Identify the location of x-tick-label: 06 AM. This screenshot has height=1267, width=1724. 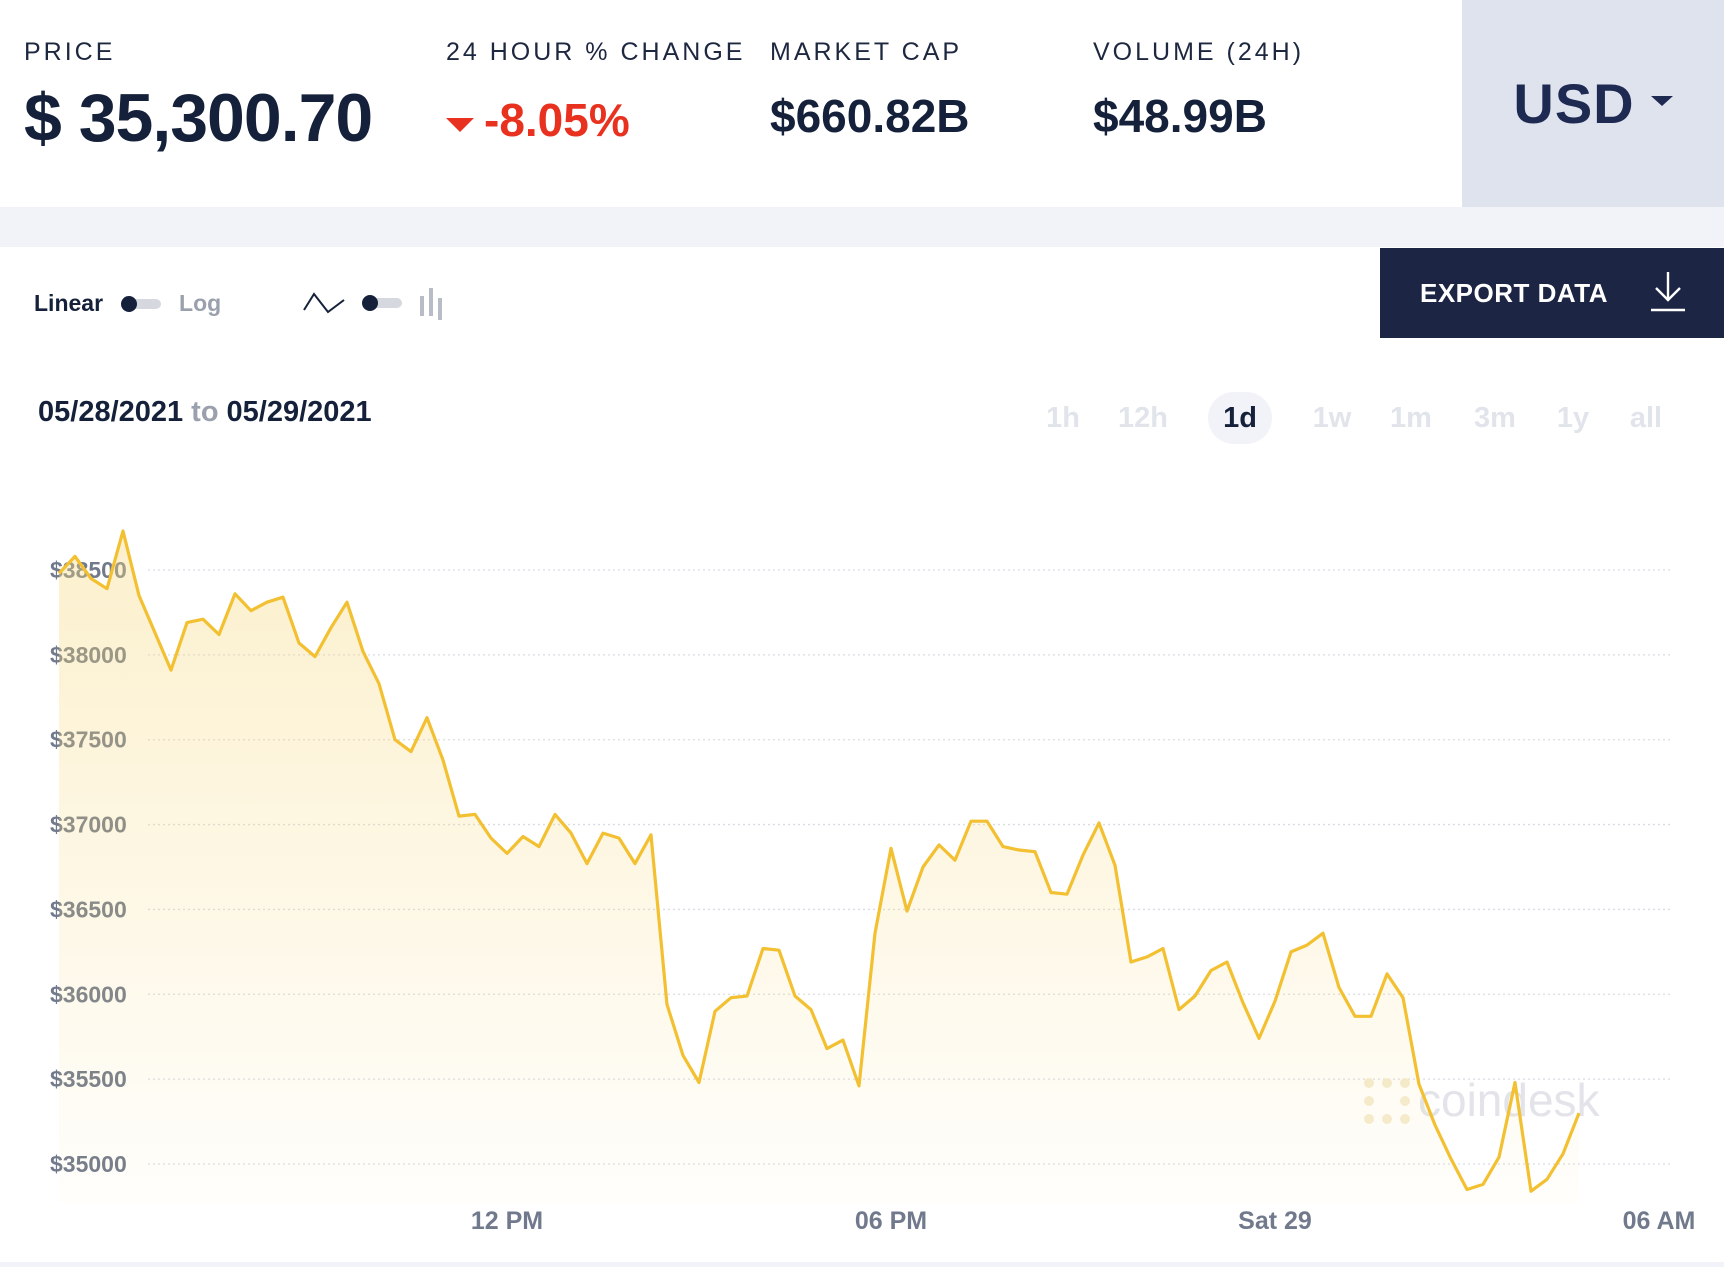
(1659, 1221).